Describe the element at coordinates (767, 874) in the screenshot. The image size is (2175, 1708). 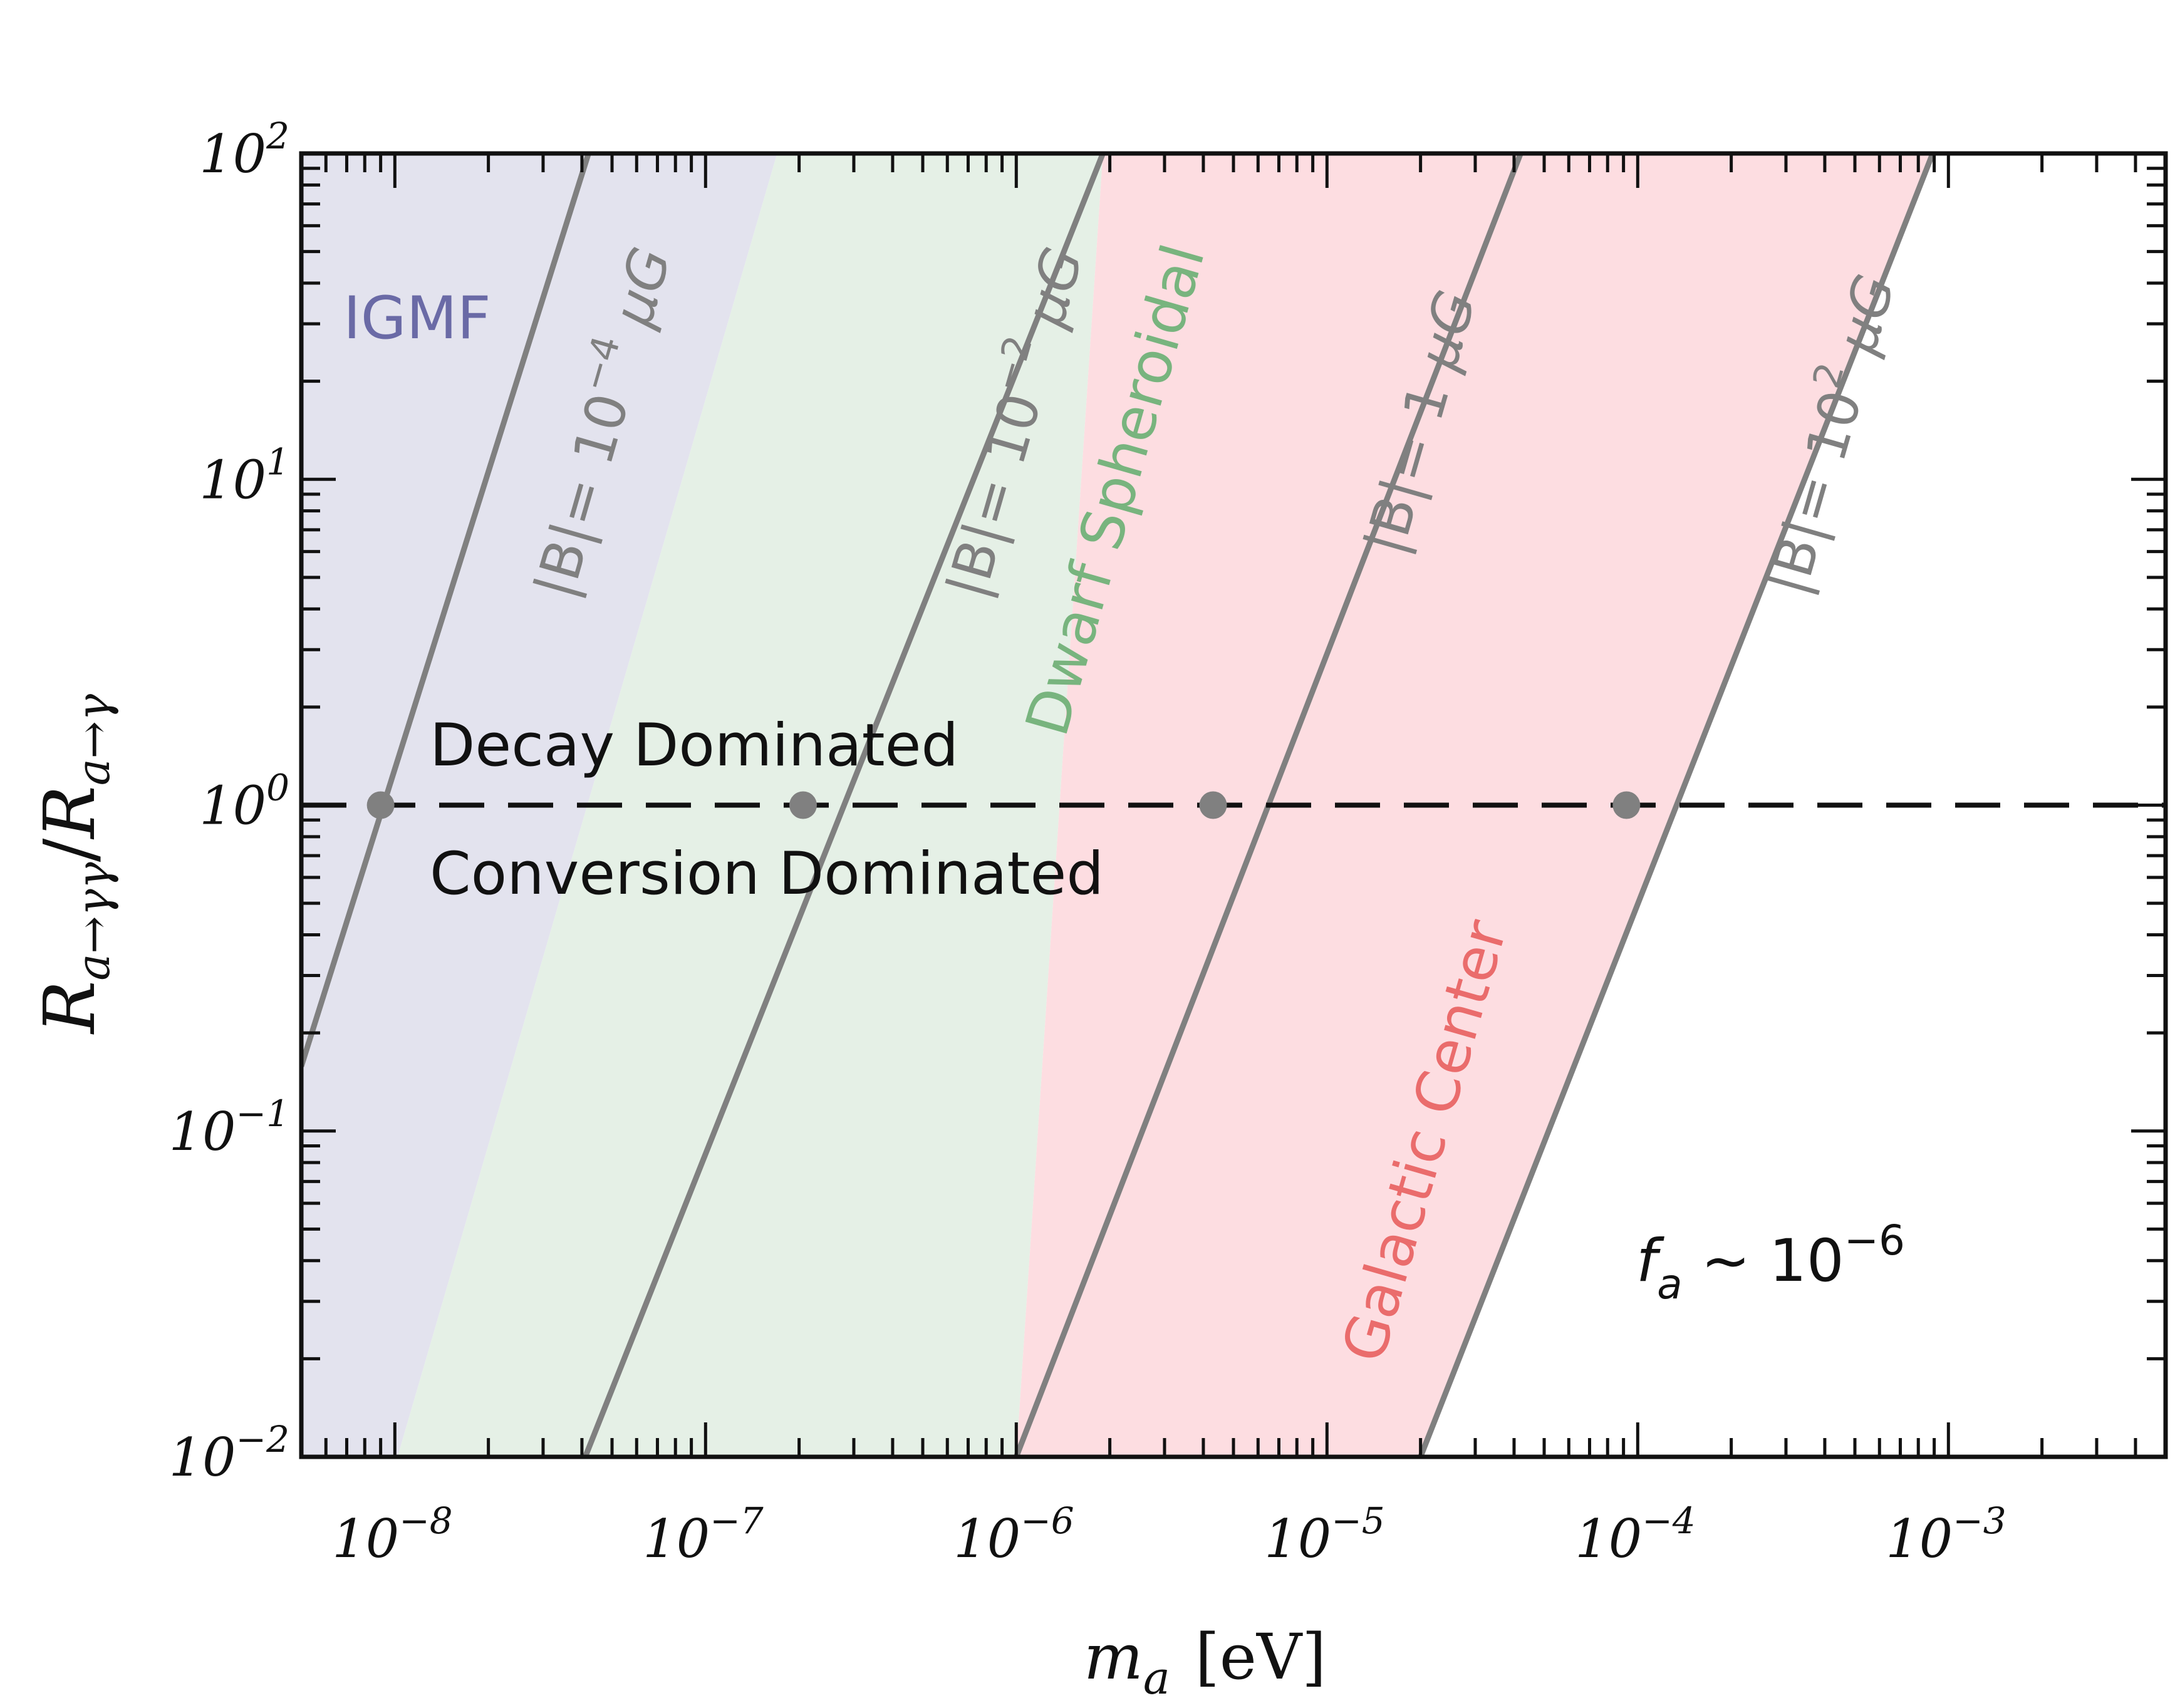
I see `conversion-dominated-label: Conversion Dominated` at that location.